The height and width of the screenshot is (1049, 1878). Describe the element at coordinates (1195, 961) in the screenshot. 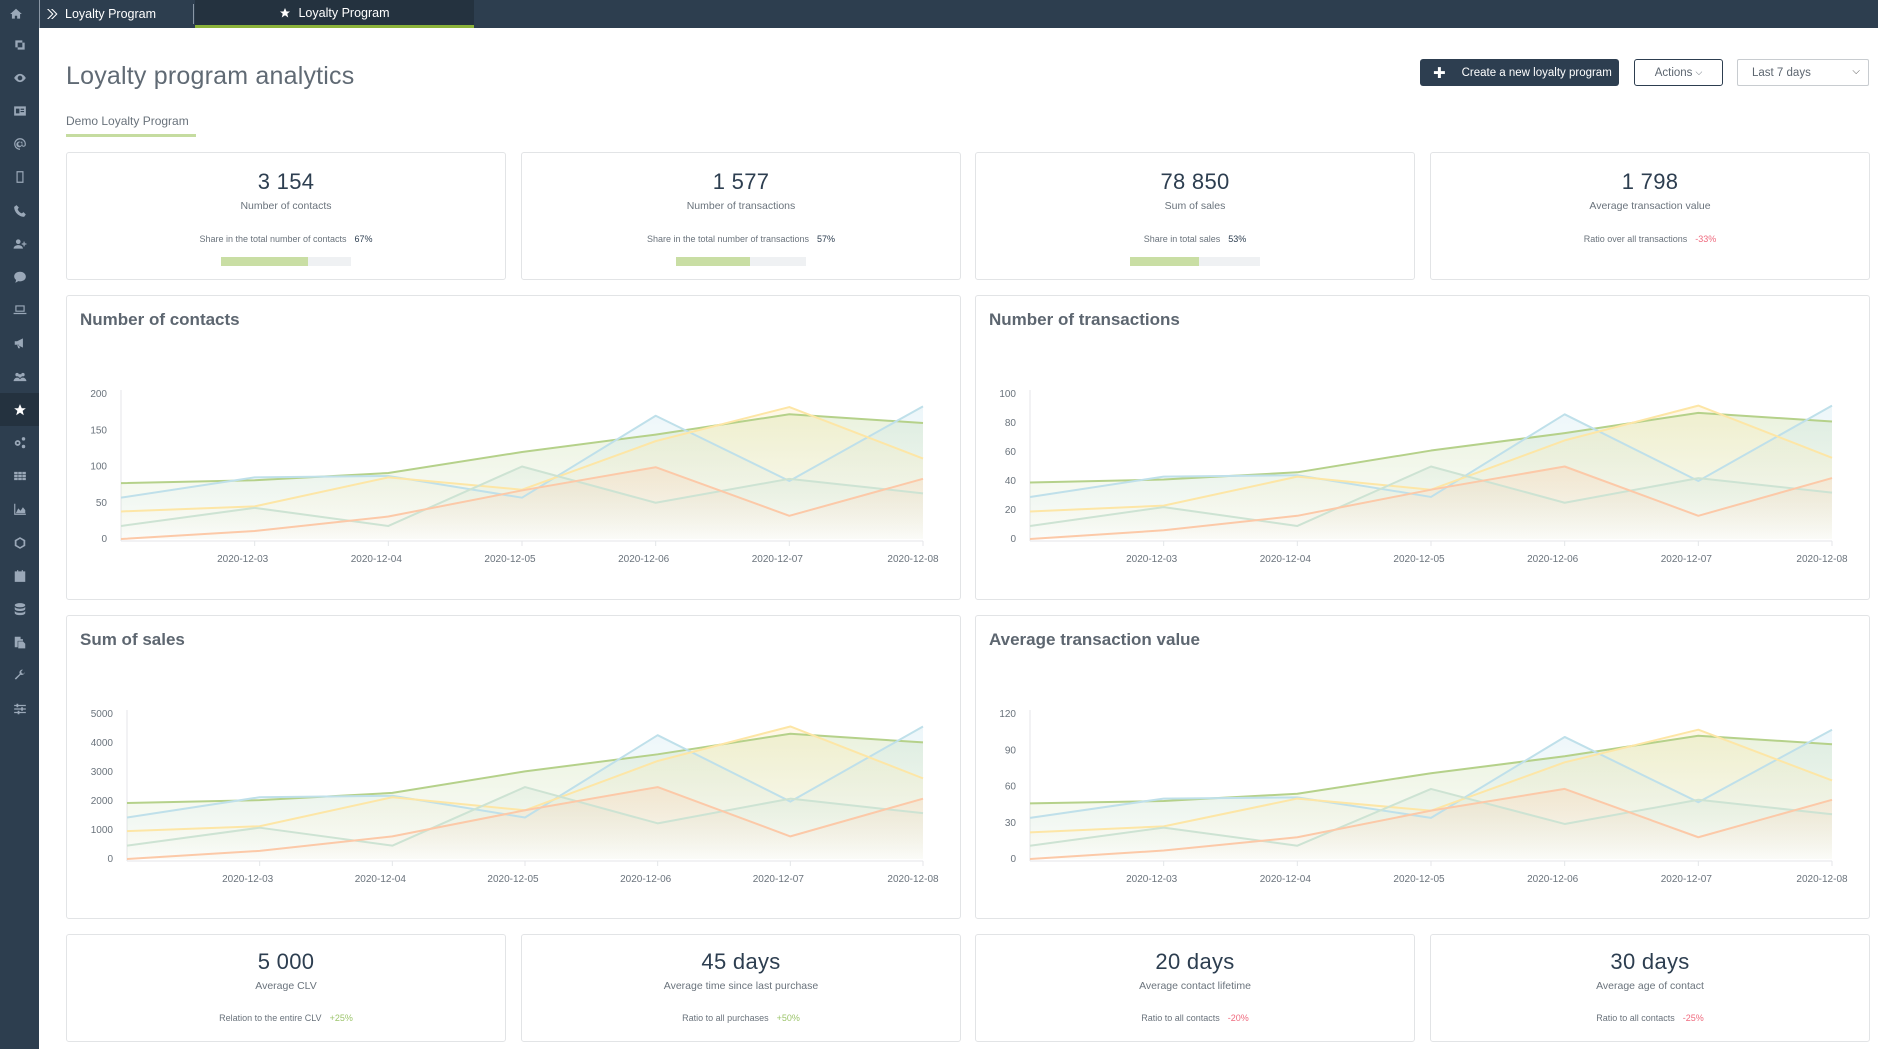

I see `kpi-value: 20 days` at that location.